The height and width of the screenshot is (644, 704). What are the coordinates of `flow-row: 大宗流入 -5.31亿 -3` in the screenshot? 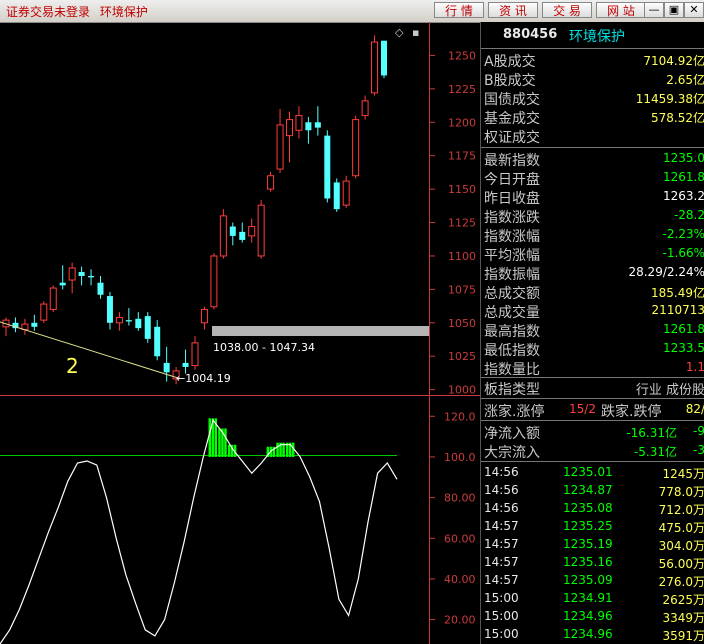 It's located at (592, 450).